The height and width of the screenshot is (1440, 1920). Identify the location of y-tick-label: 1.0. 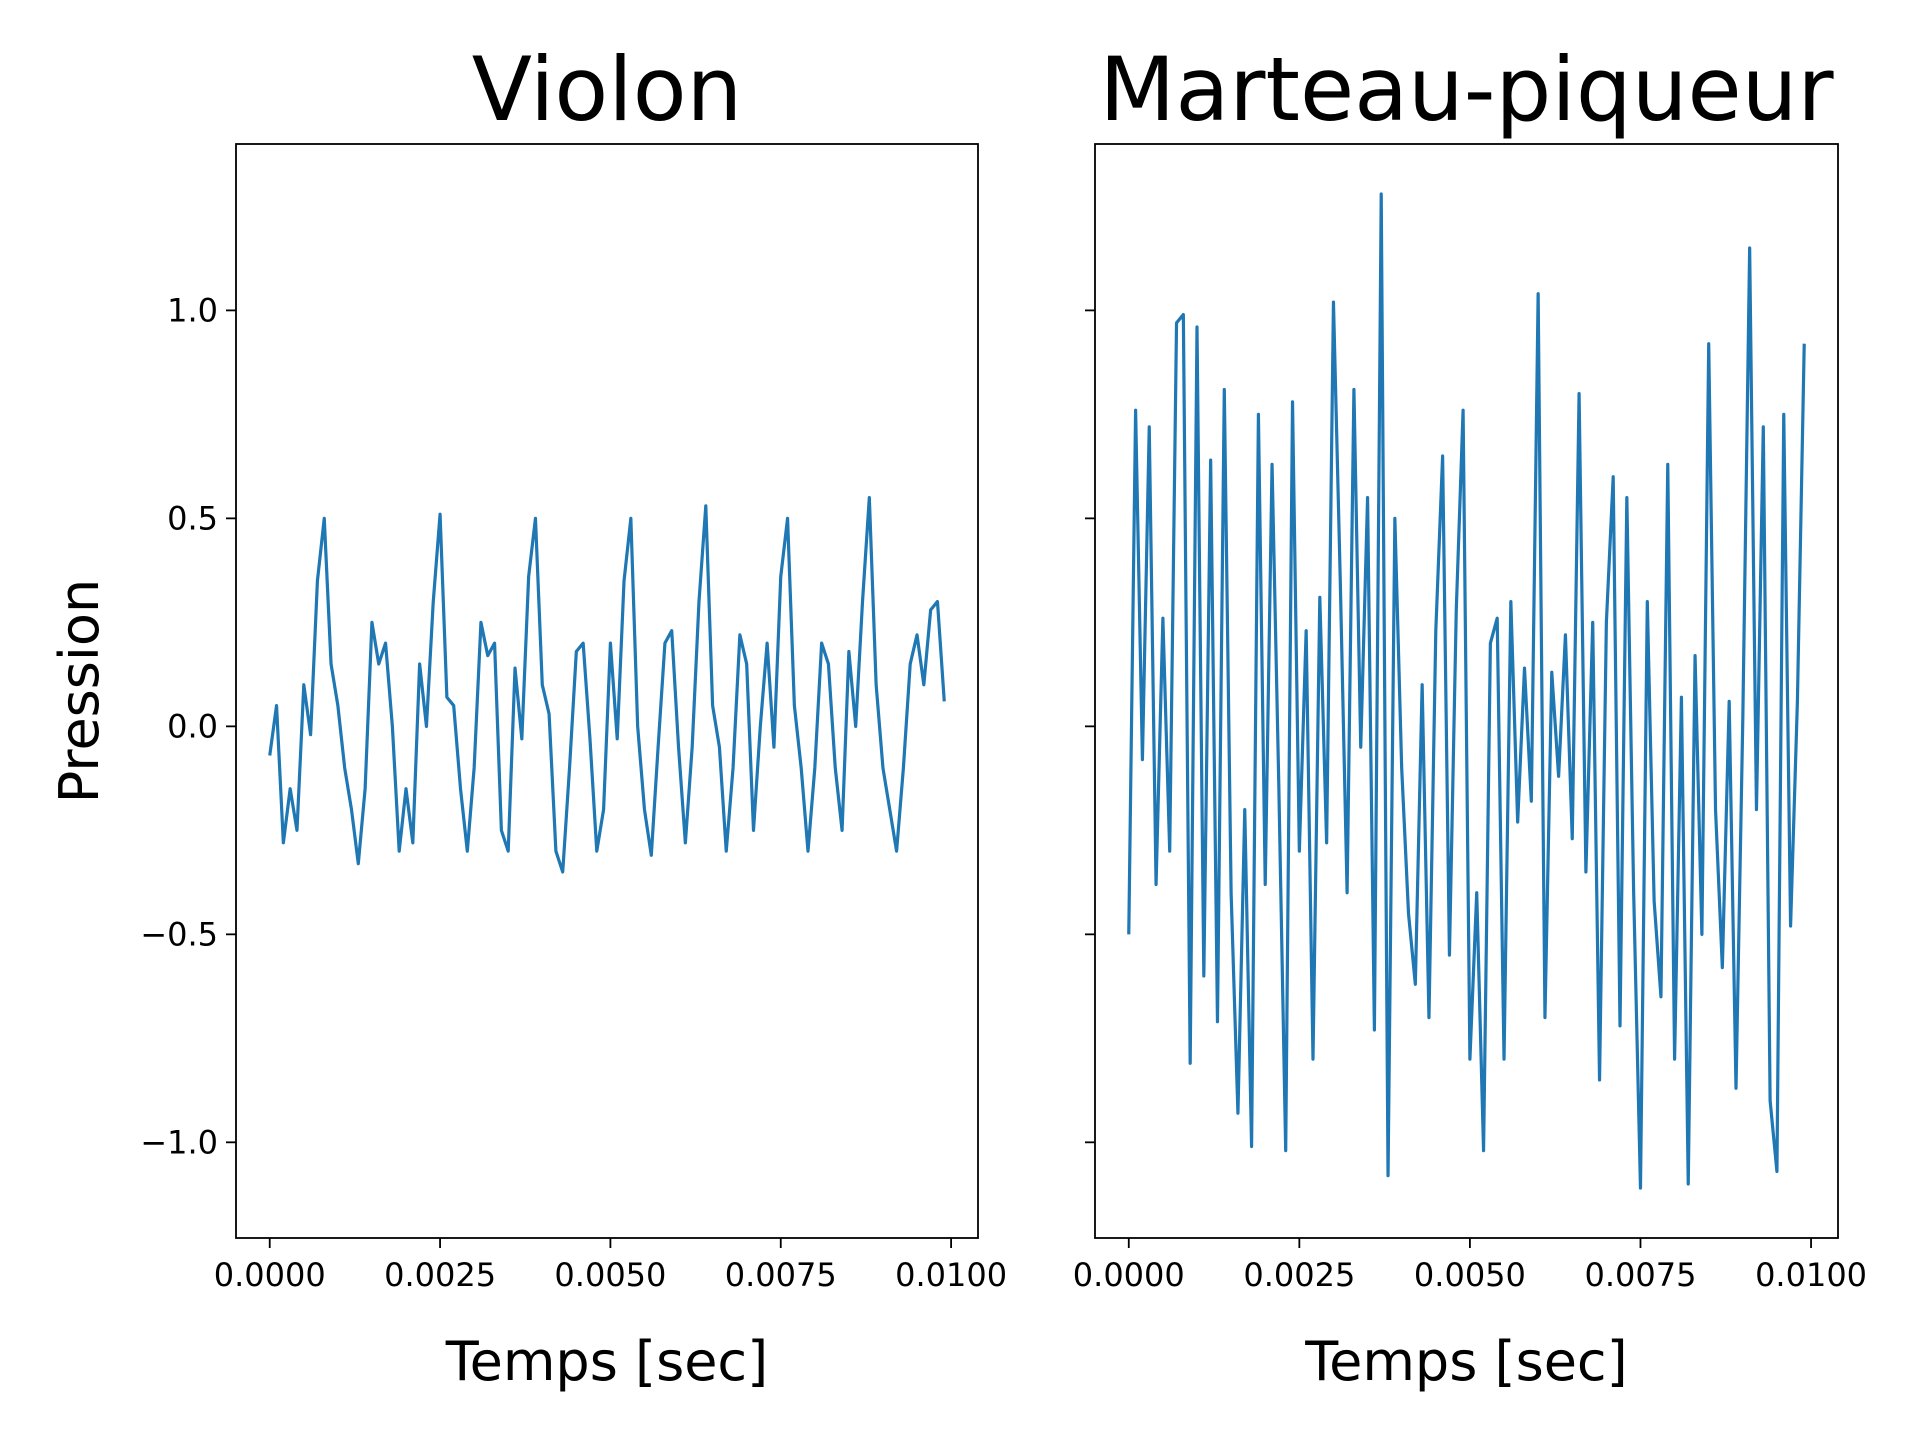
(192, 310).